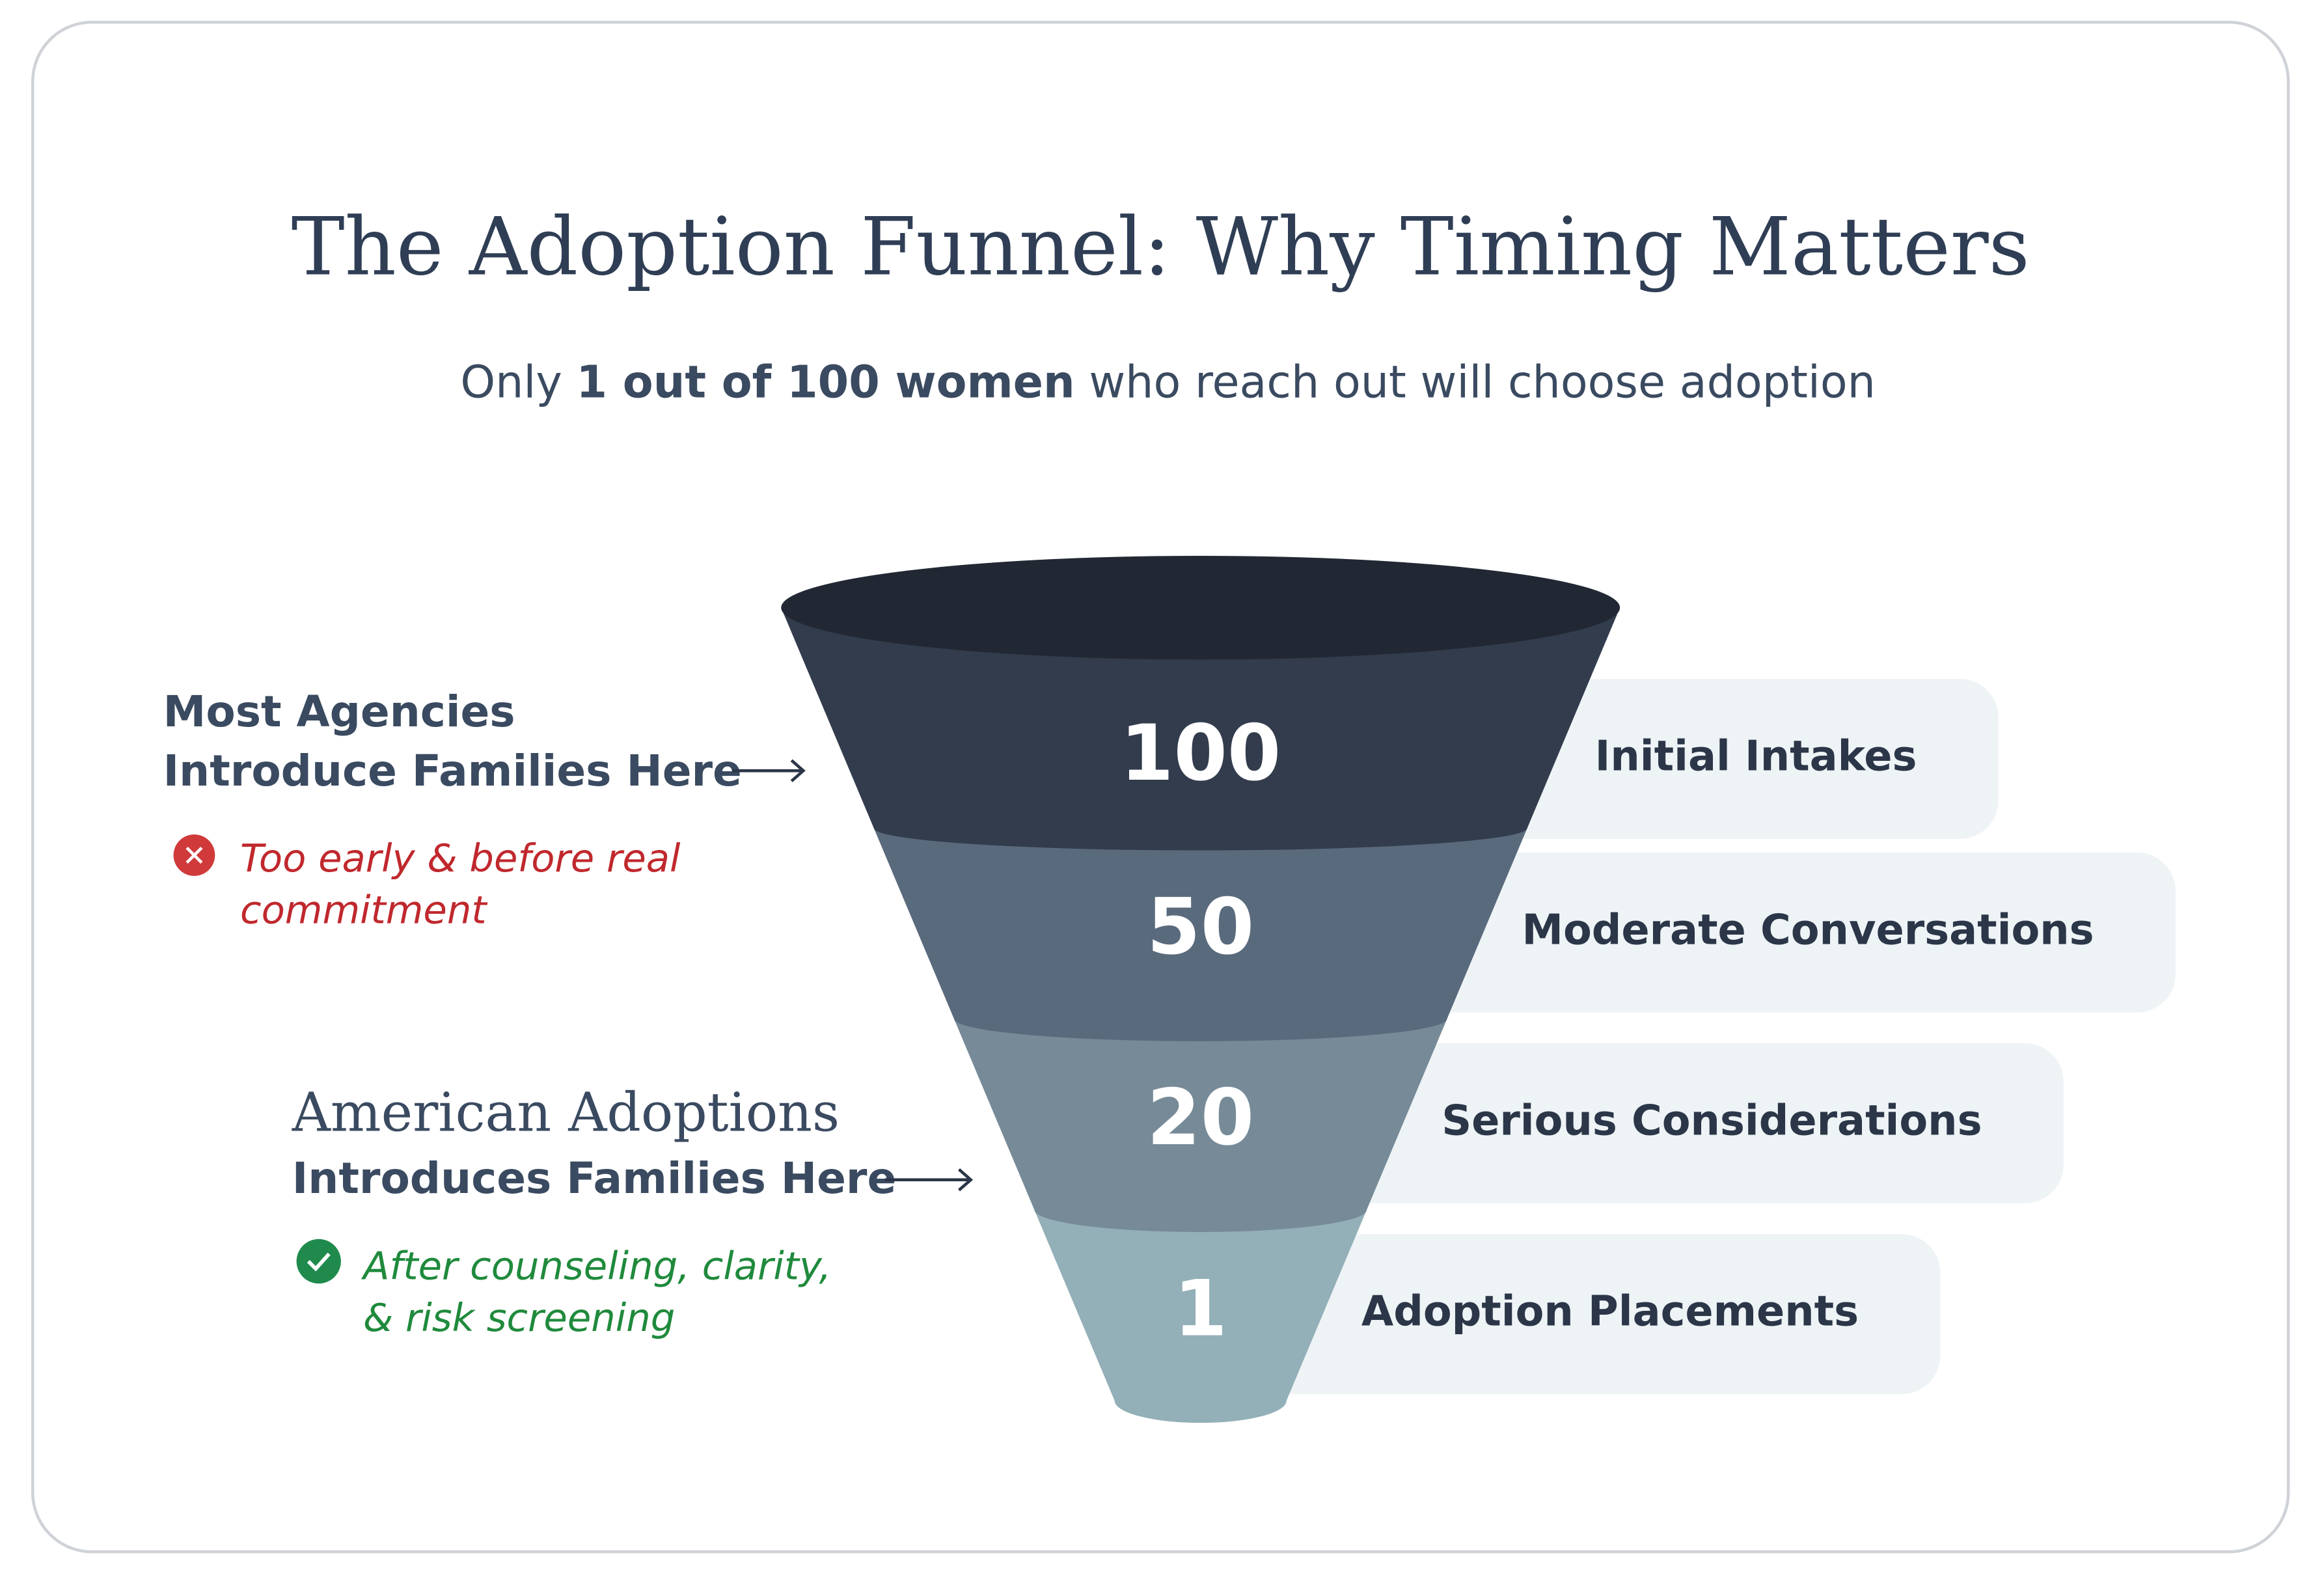  I want to click on subtitle-text: who reach out will choose adoption, so click(1475, 382).